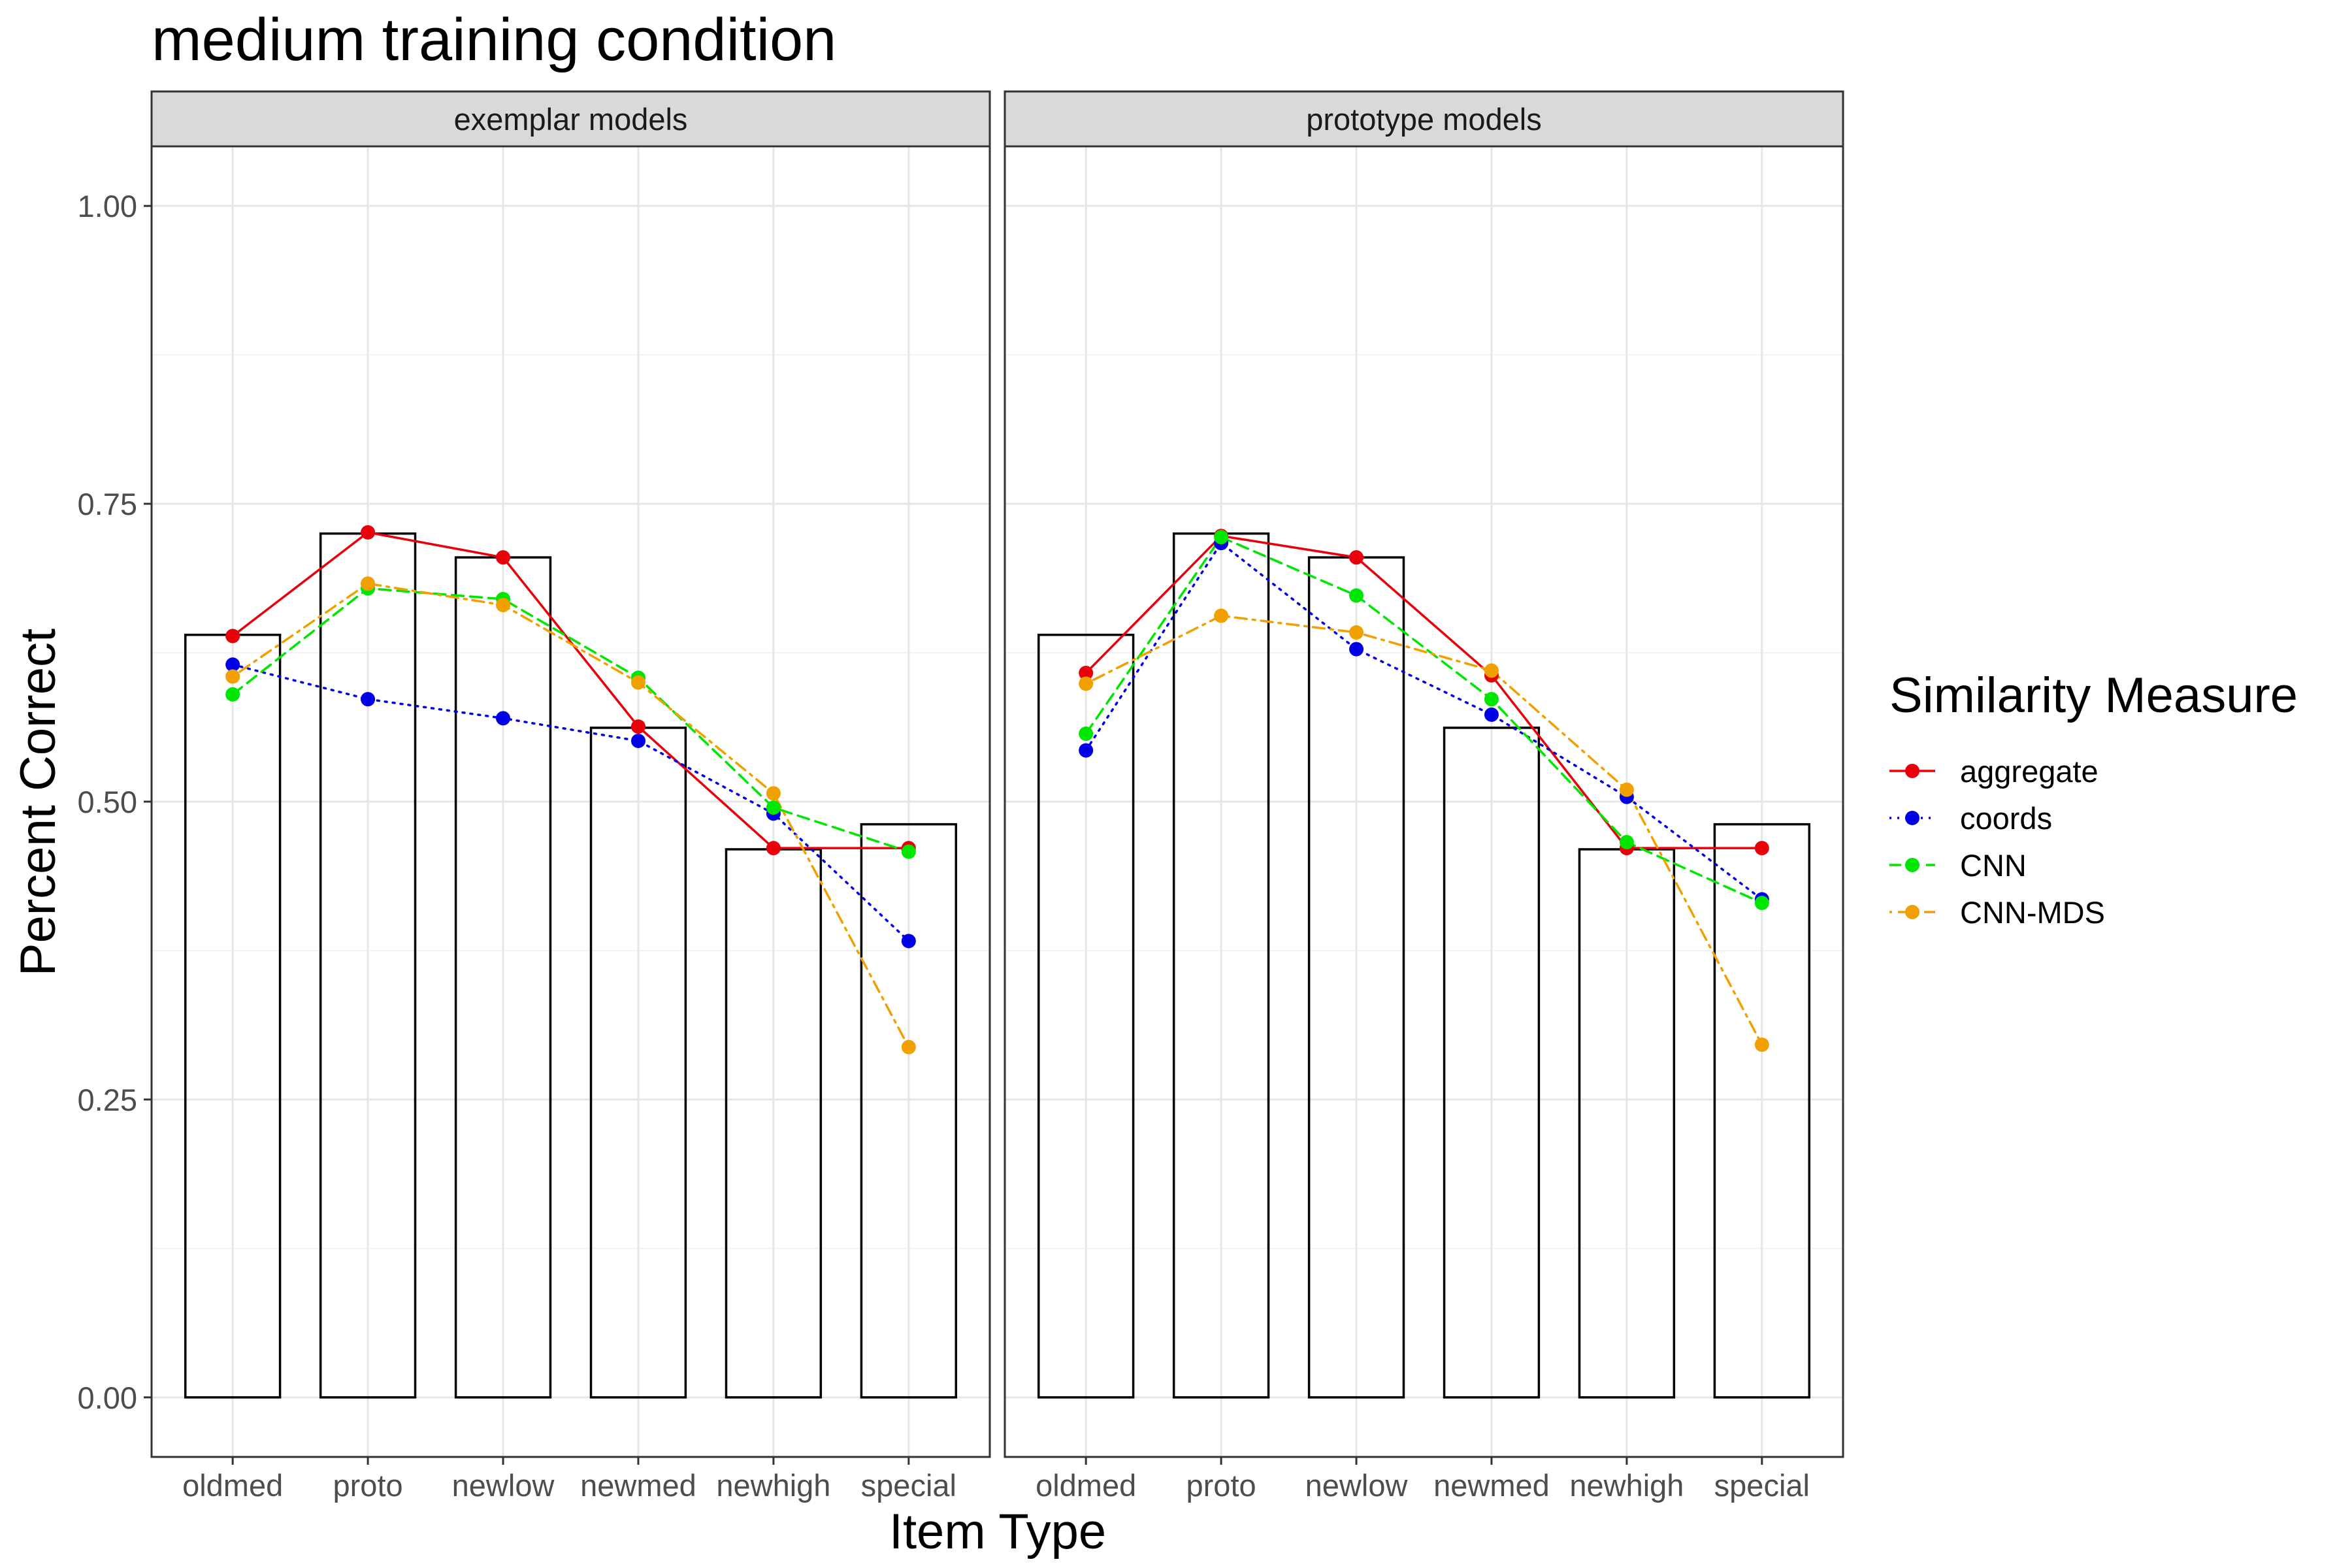  I want to click on x-axis-title: Item Type, so click(997, 1532).